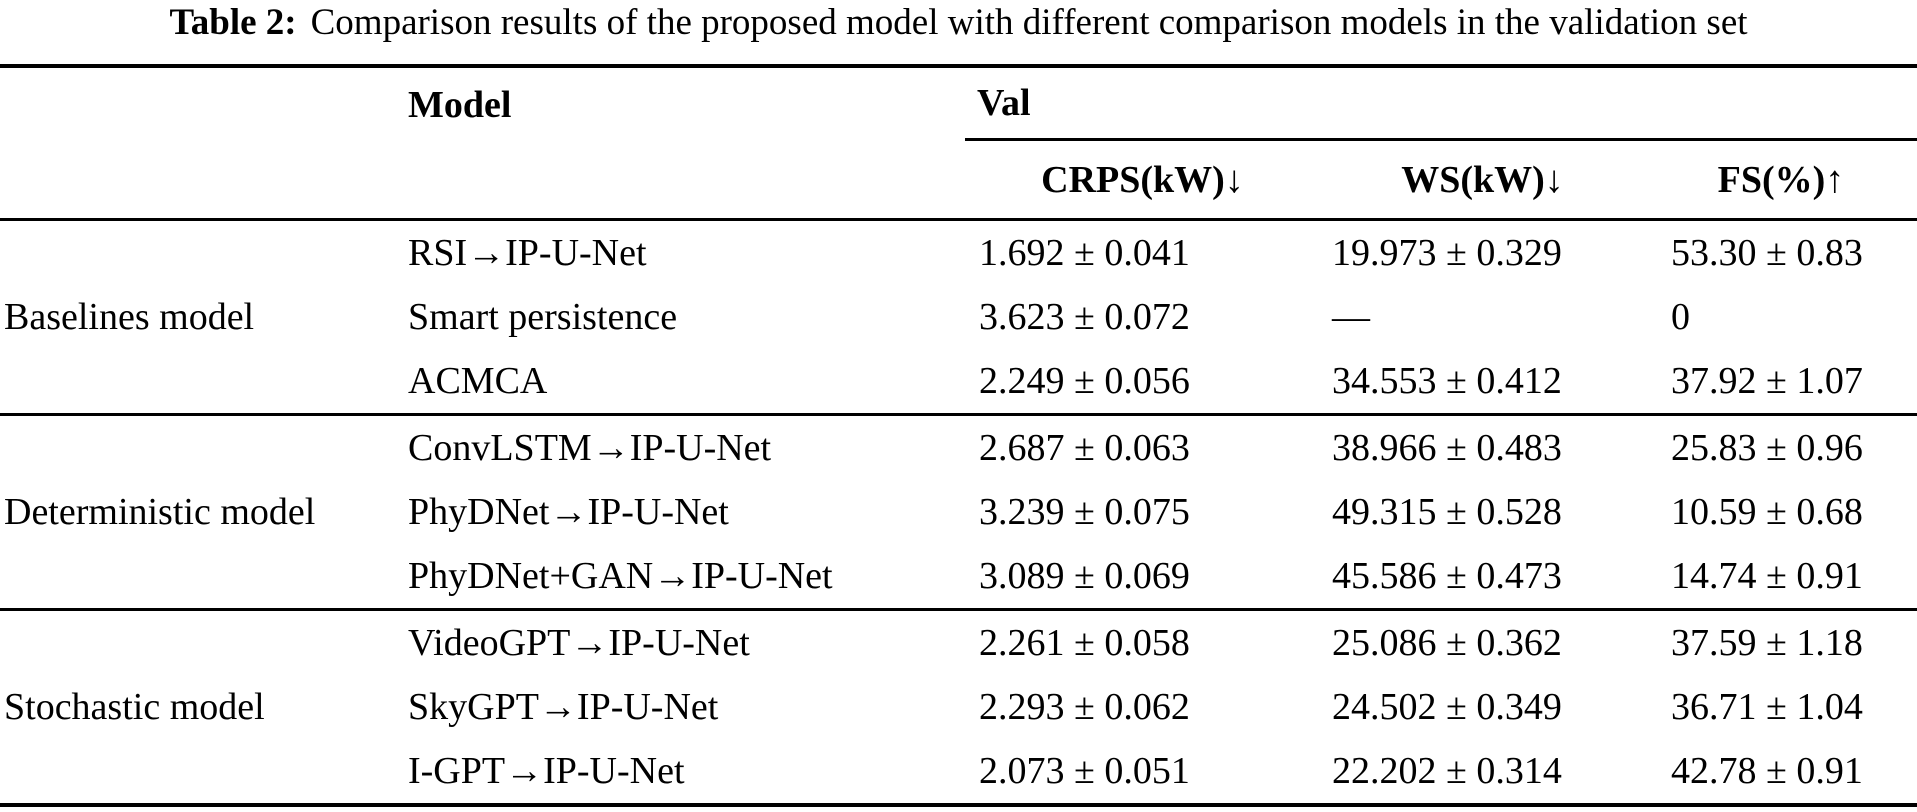 This screenshot has width=1917, height=812. Describe the element at coordinates (590, 448) in the screenshot. I see `cell-model: ConvLSTM→IP-U-Net` at that location.